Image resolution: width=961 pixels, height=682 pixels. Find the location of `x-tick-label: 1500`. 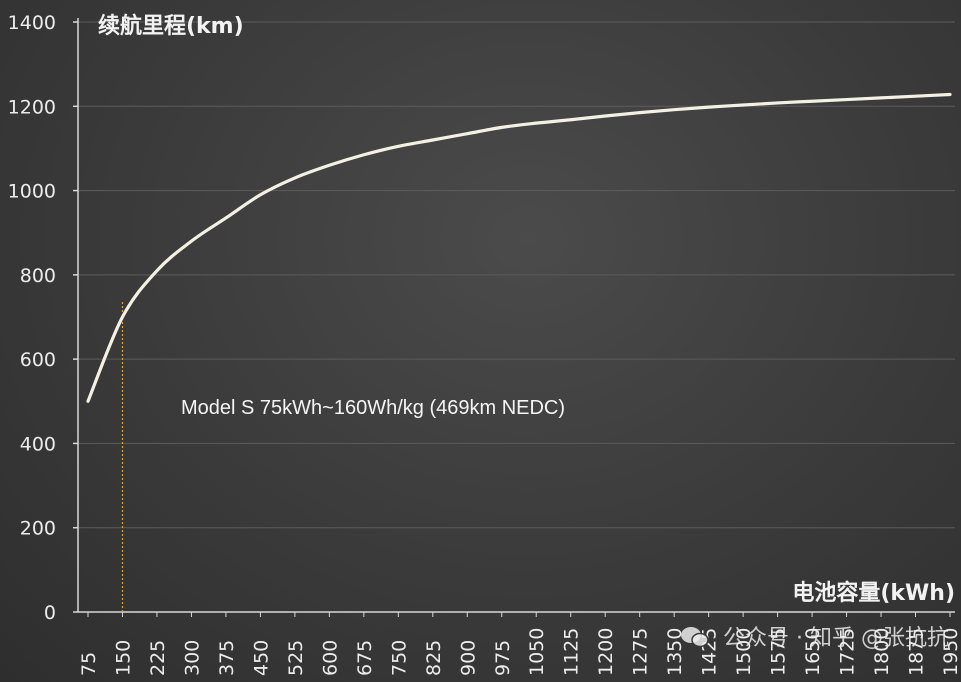

x-tick-label: 1500 is located at coordinates (744, 652).